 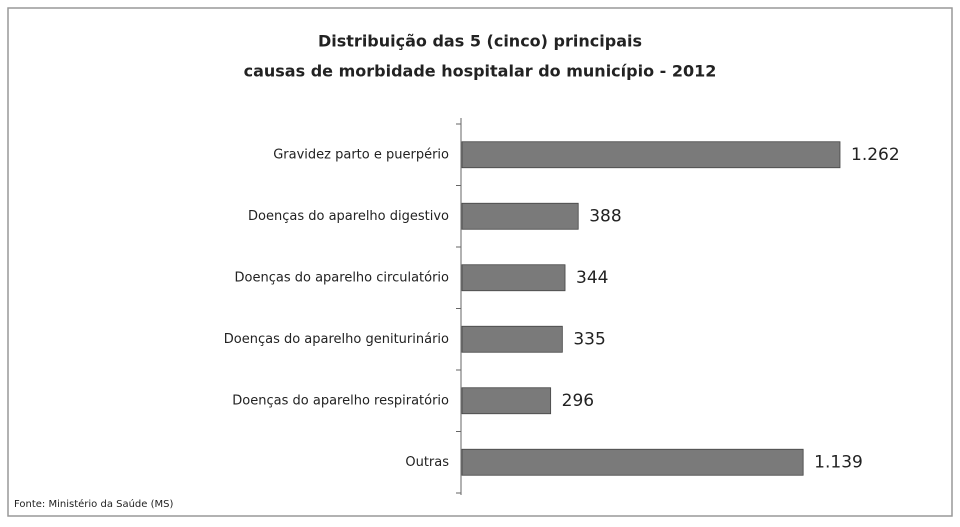 What do you see at coordinates (605, 216) in the screenshot?
I see `value-label: 388` at bounding box center [605, 216].